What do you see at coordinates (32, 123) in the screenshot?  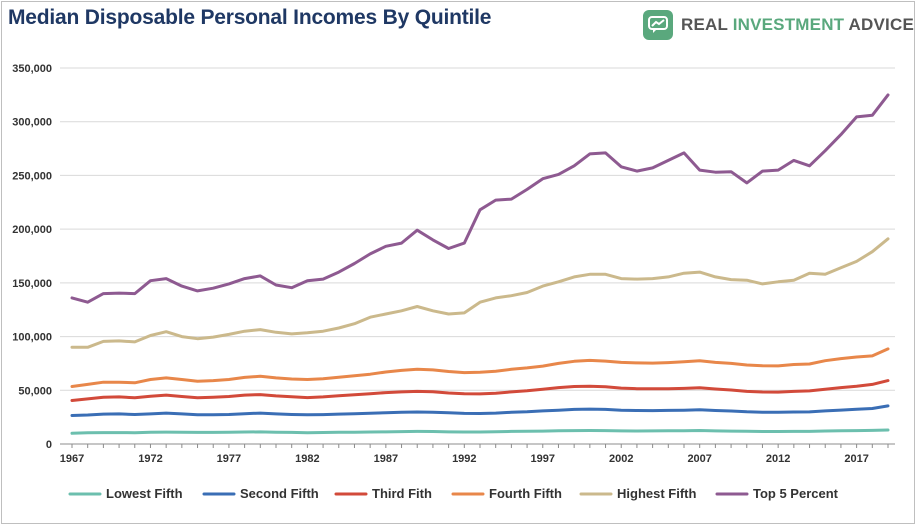 I see `y-tick-label: 300,000` at bounding box center [32, 123].